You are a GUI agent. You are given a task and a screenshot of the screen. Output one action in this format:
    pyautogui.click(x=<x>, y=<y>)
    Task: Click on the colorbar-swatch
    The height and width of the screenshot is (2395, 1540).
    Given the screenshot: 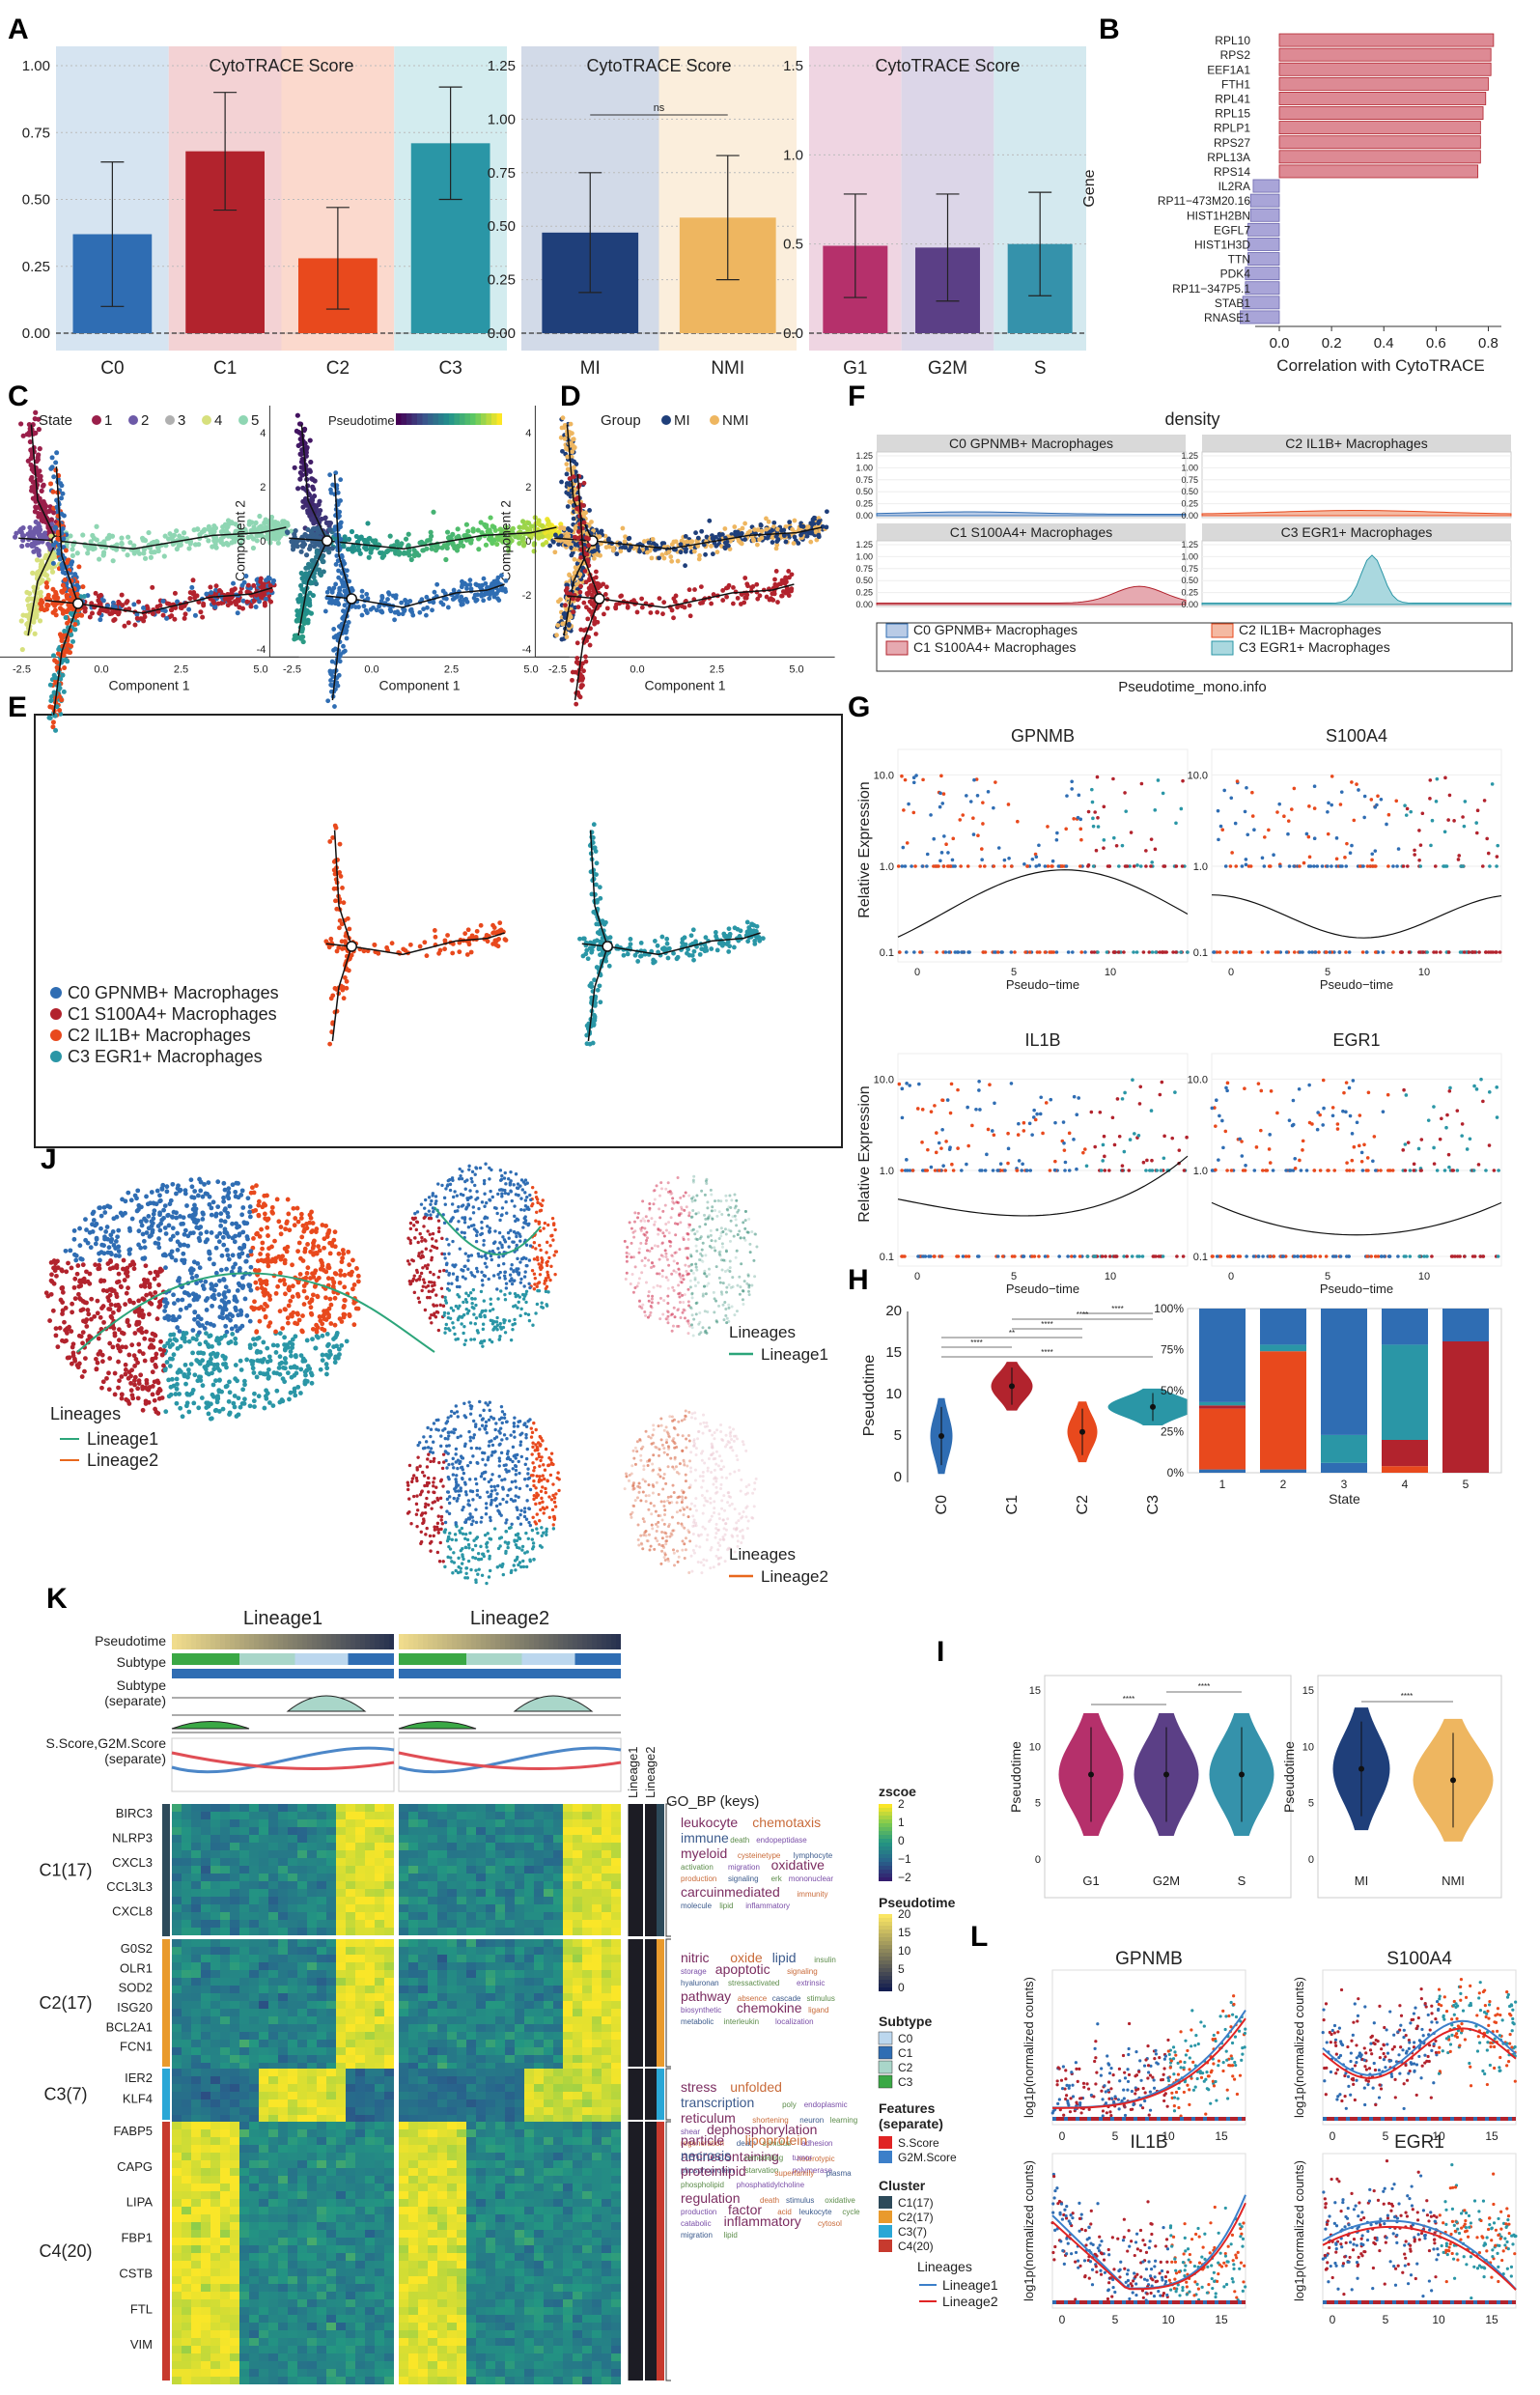 What is the action you would take?
    pyautogui.click(x=489, y=419)
    